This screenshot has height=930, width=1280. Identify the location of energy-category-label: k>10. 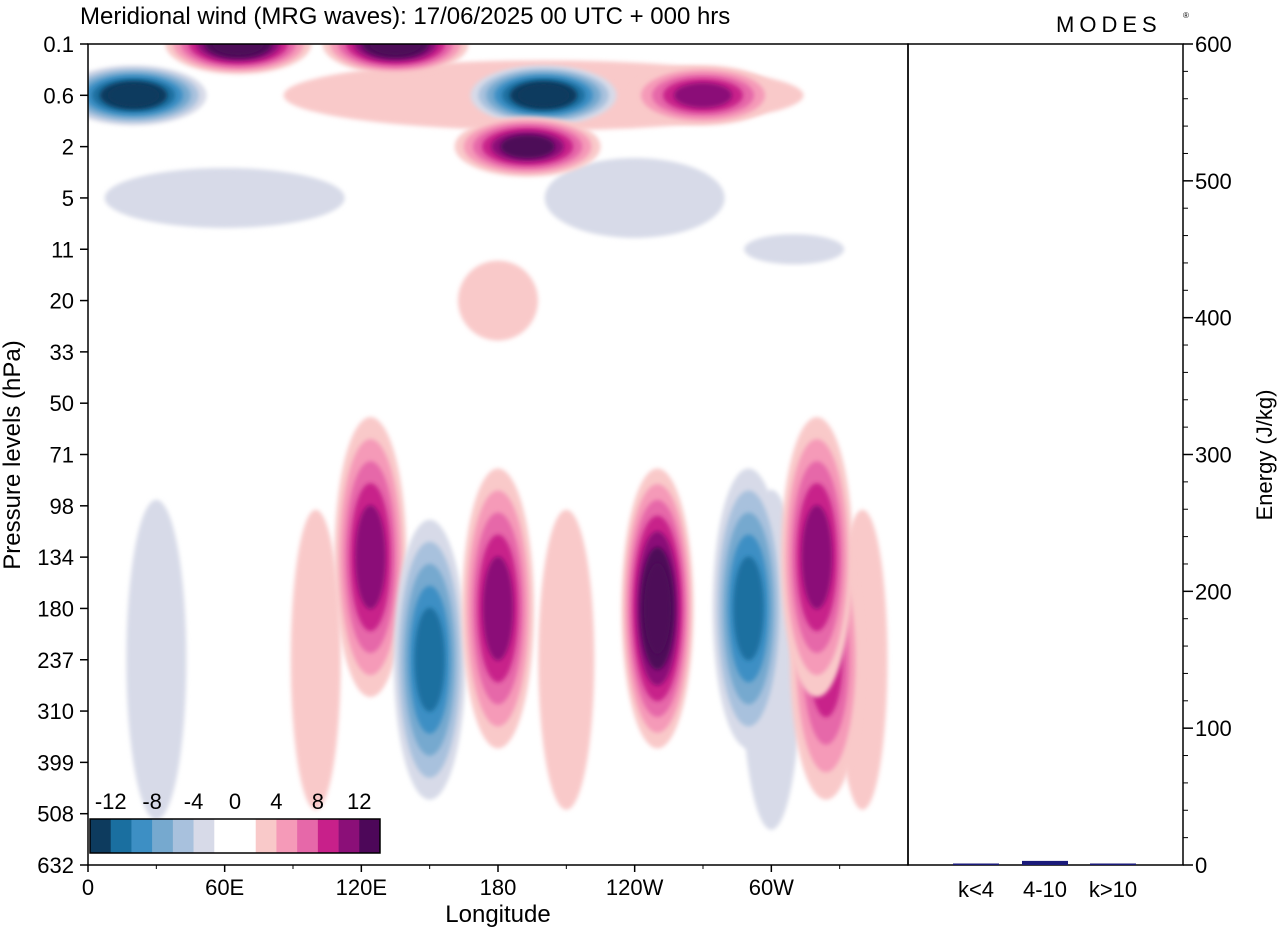
(1113, 889).